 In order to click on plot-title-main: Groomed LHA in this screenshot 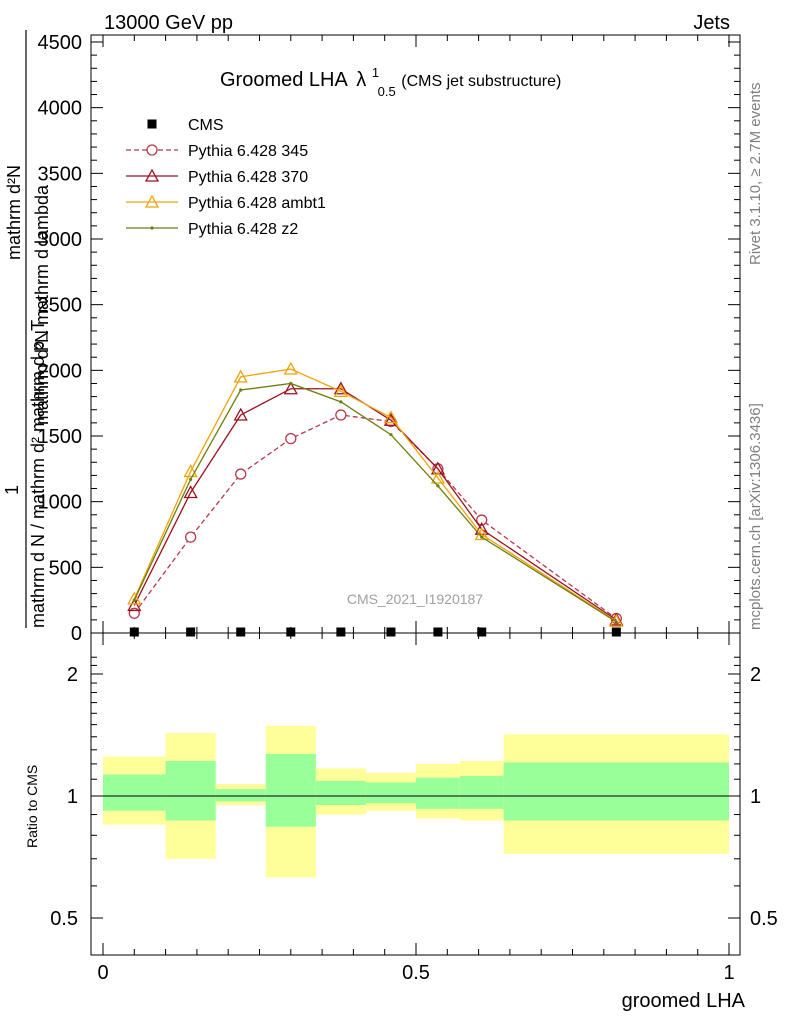, I will do `click(284, 80)`.